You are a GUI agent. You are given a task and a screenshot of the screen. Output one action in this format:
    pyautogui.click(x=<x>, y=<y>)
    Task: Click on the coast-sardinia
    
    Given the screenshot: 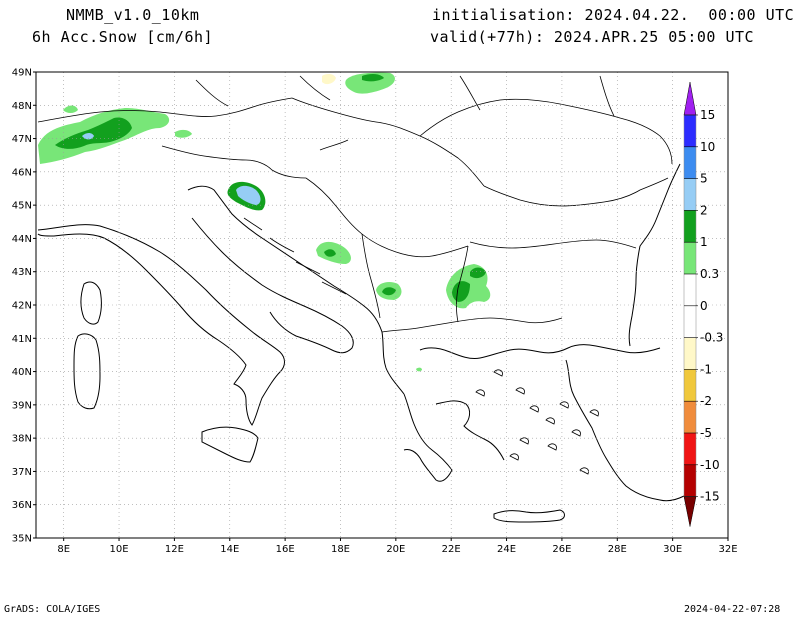 What is the action you would take?
    pyautogui.click(x=87, y=371)
    